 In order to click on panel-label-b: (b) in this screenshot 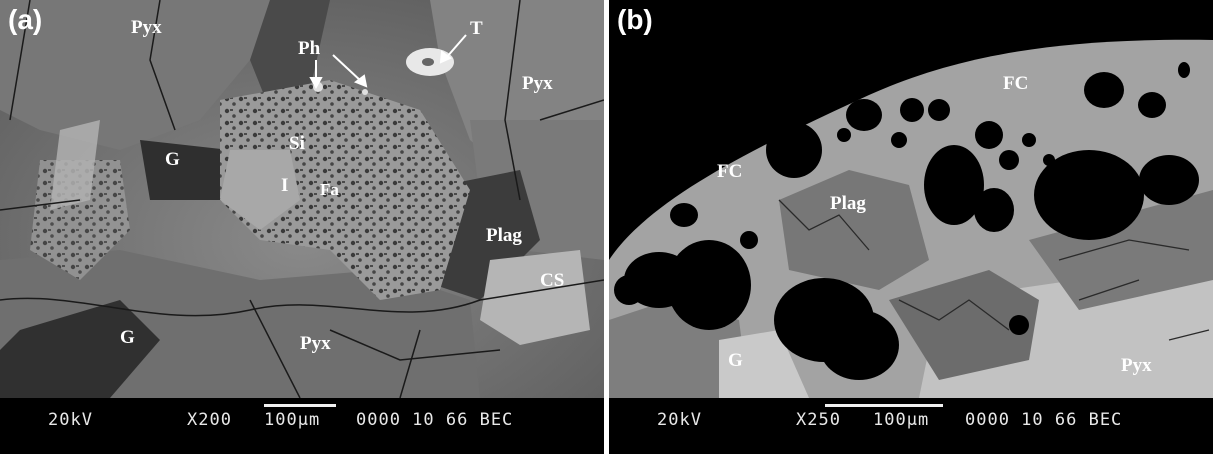, I will do `click(635, 19)`.